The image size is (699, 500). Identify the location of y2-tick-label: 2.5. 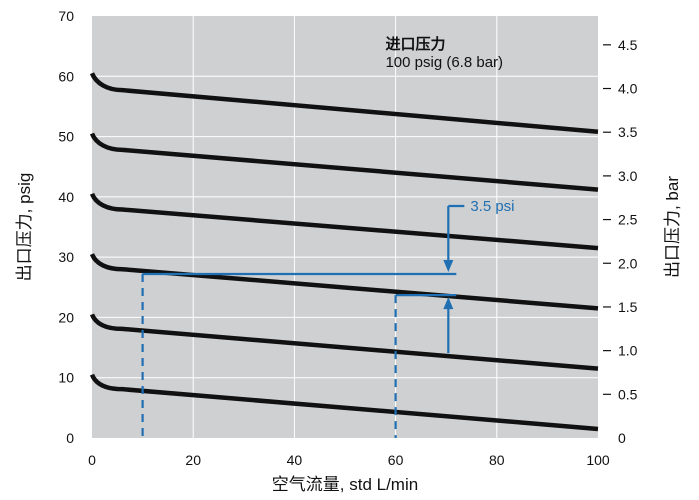
(628, 220).